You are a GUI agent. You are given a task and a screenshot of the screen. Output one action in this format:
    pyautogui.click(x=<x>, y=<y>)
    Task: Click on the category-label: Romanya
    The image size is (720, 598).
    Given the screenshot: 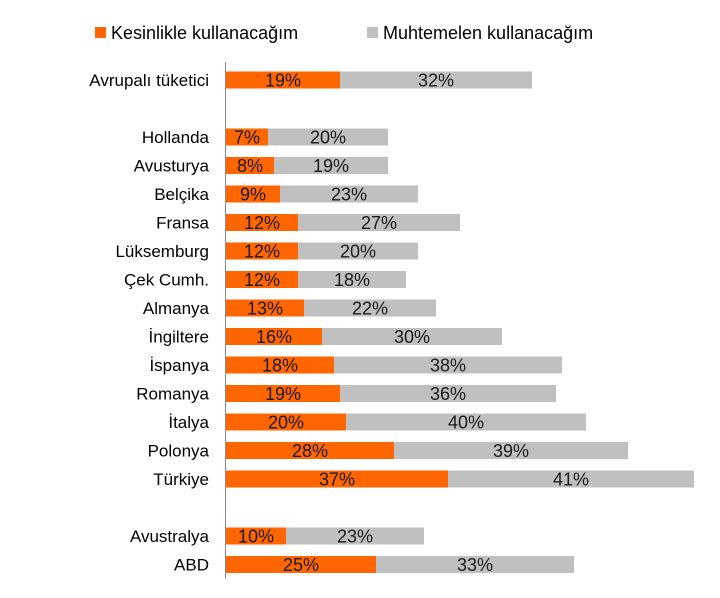 What is the action you would take?
    pyautogui.click(x=172, y=394)
    